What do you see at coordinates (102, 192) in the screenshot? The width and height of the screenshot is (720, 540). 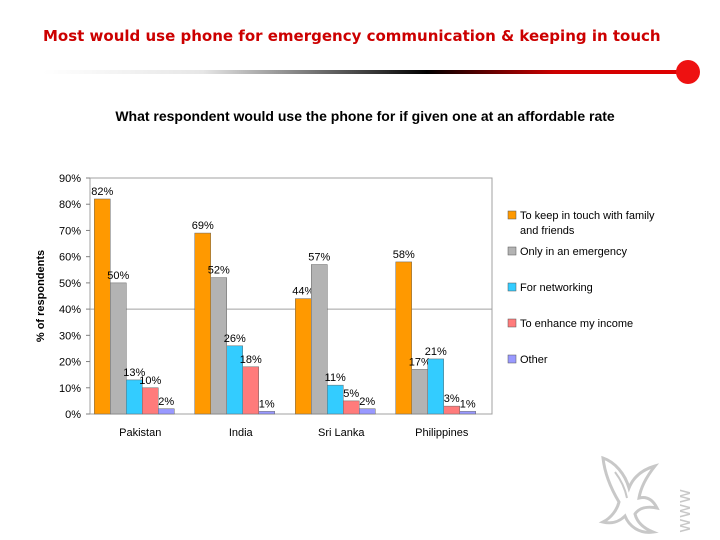 I see `data-label: 82%` at bounding box center [102, 192].